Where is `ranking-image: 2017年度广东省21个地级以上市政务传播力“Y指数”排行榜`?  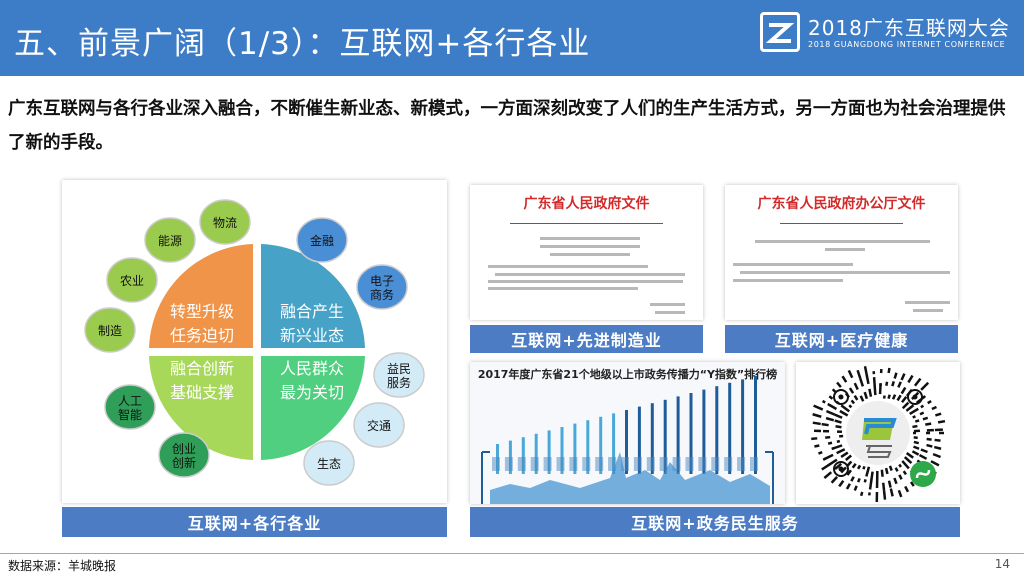
ranking-image: 2017年度广东省21个地级以上市政务传播力“Y指数”排行榜 is located at coordinates (627, 433).